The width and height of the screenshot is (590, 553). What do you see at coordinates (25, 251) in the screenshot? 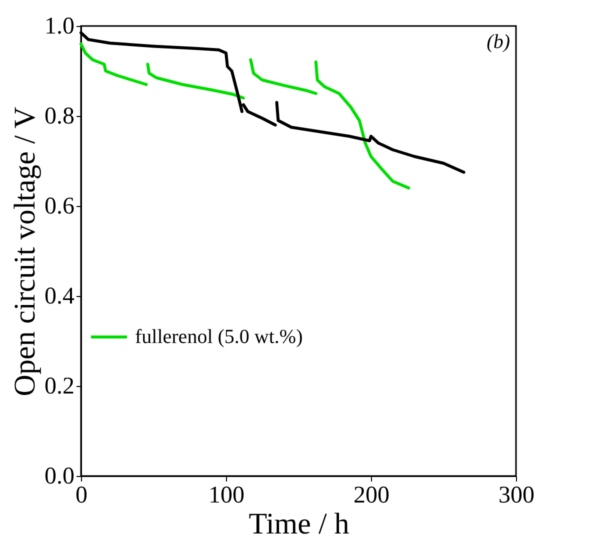
I see `y-axis-title: Open circuit voltage / V` at bounding box center [25, 251].